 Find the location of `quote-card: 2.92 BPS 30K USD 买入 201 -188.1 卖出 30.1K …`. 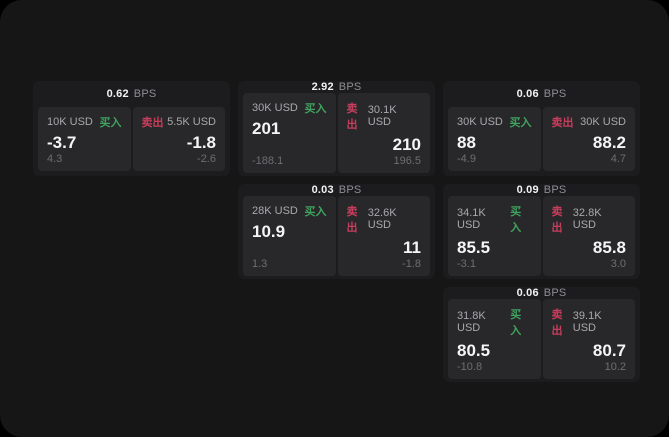

quote-card: 2.92 BPS 30K USD 买入 201 -188.1 卖出 30.1K … is located at coordinates (336, 128).